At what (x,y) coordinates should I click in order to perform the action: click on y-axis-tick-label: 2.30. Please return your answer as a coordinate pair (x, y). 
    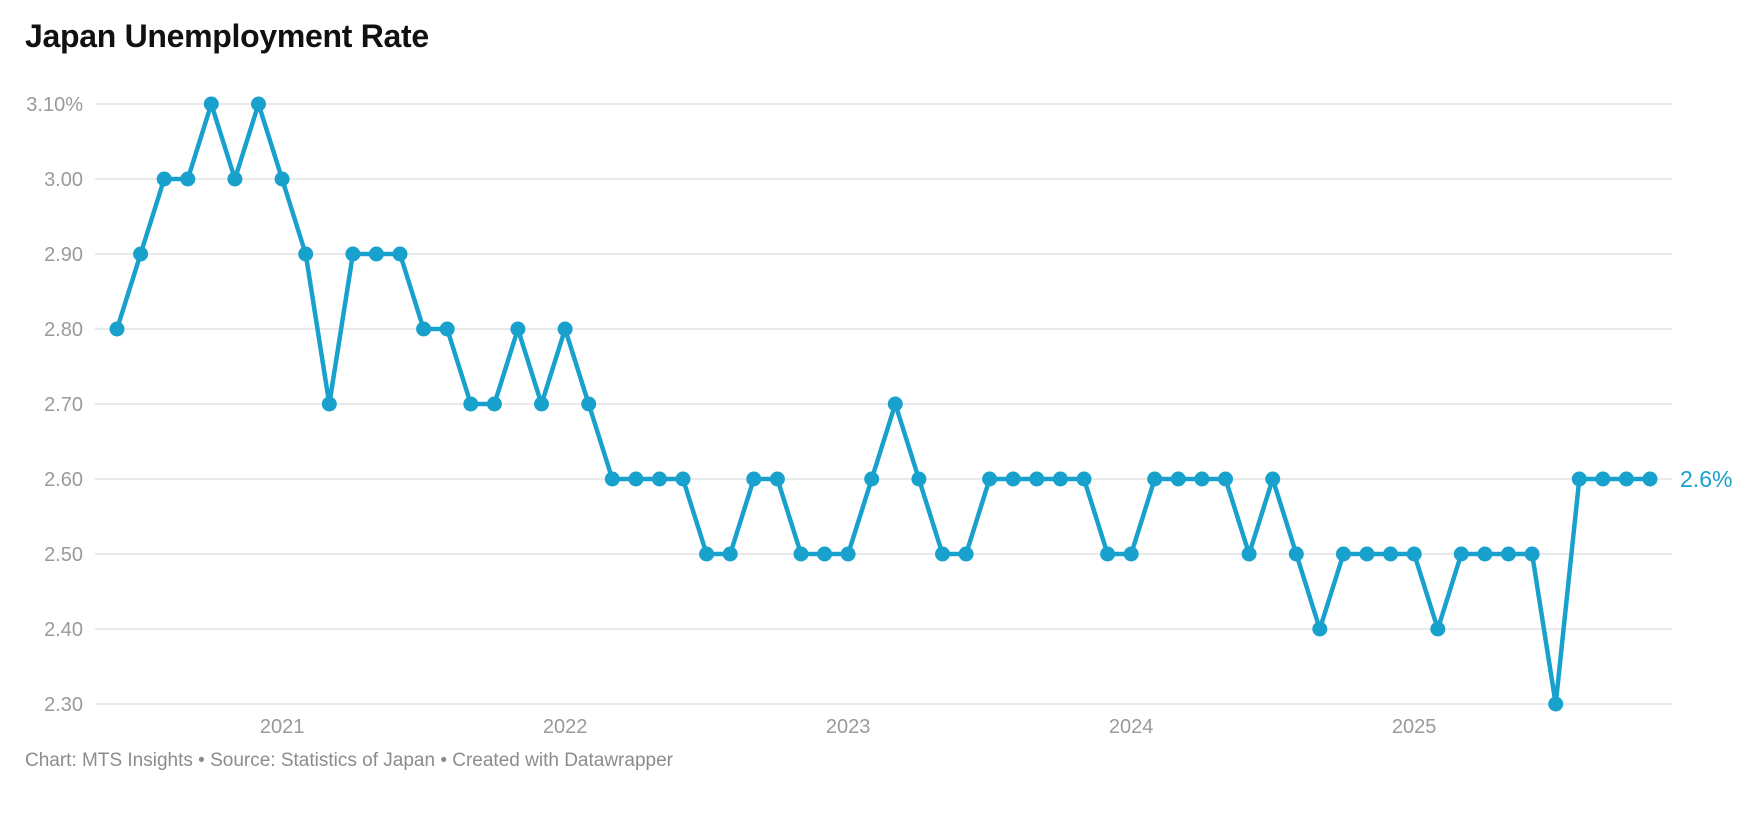
    Looking at the image, I should click on (63, 705).